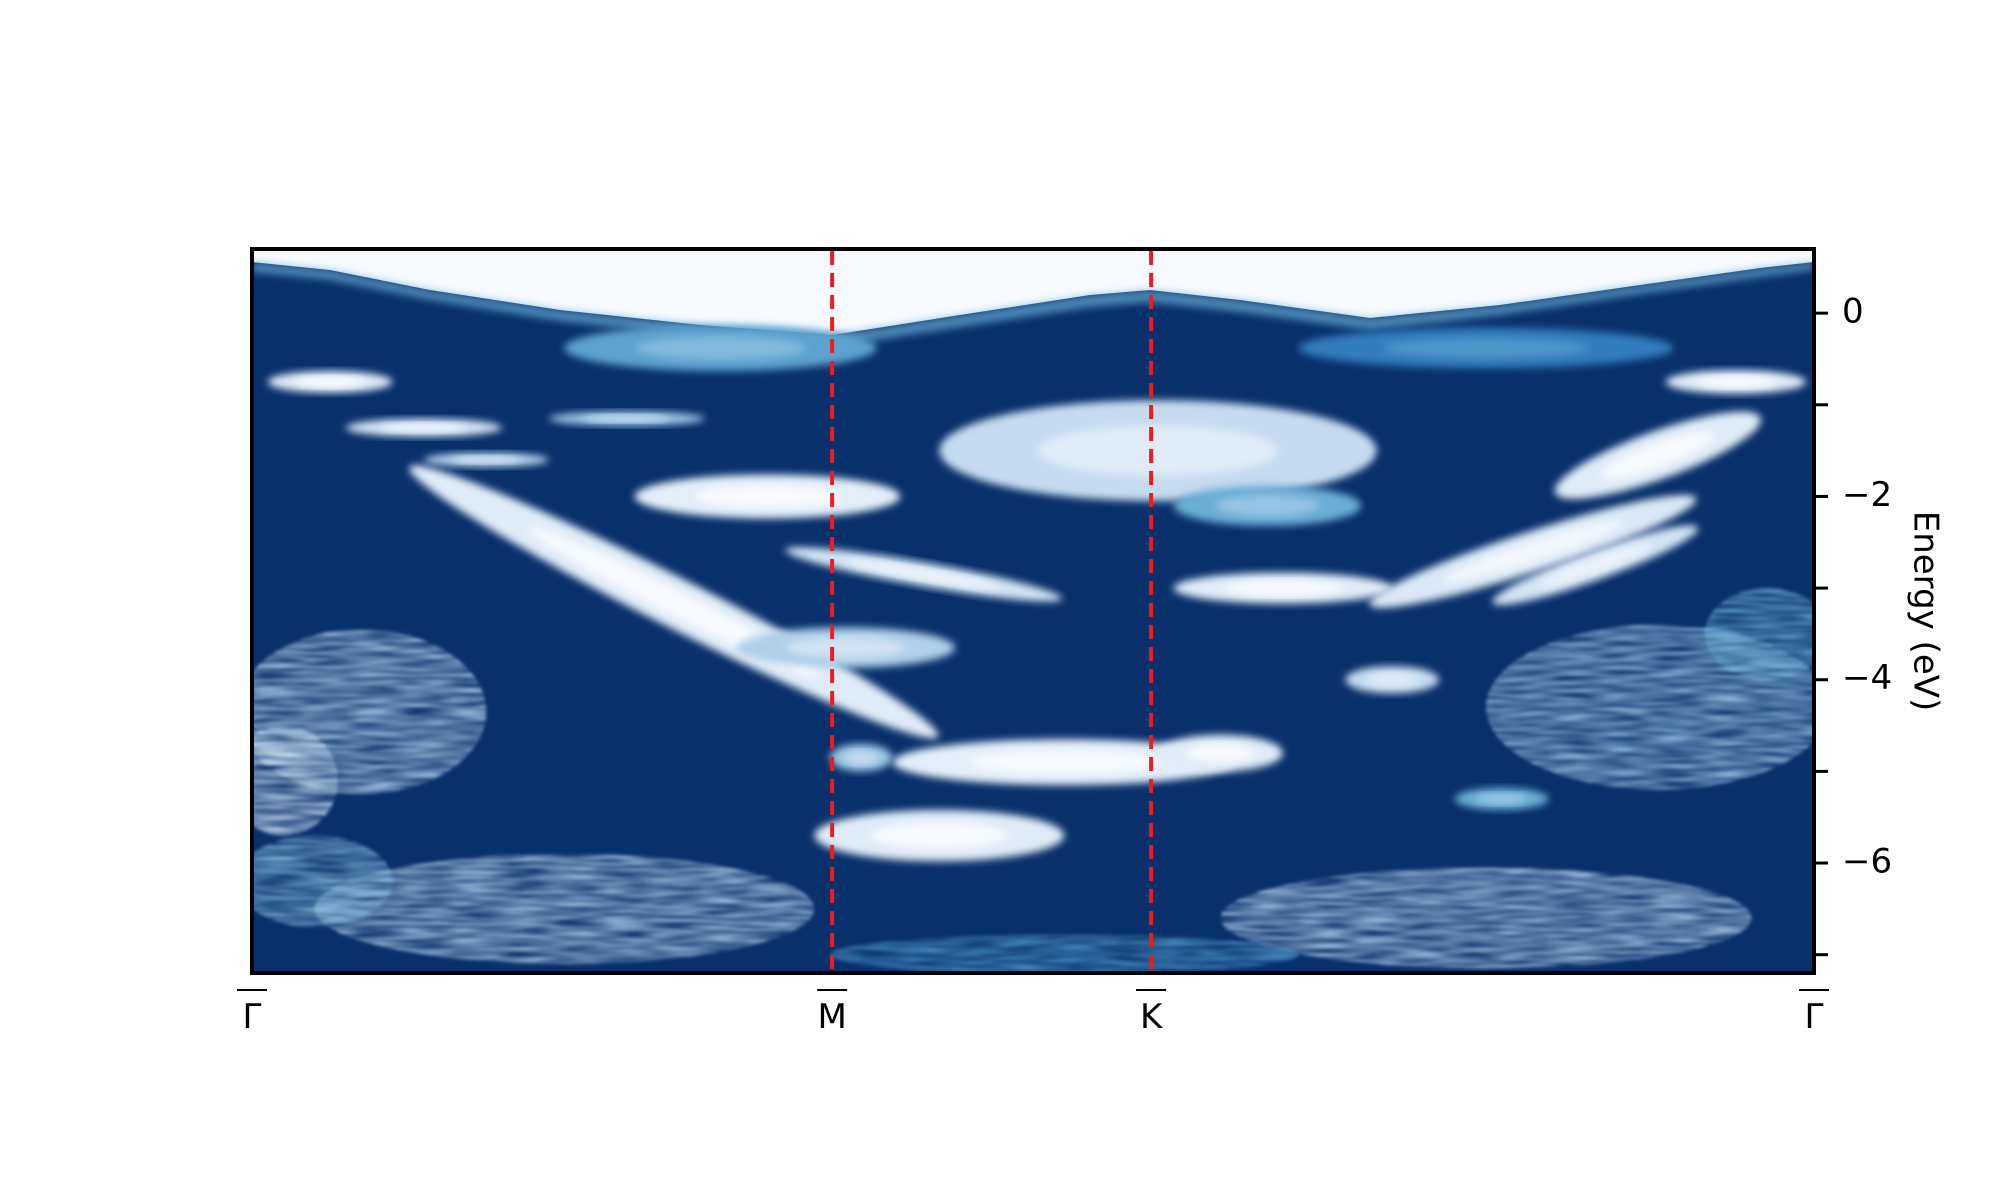 The height and width of the screenshot is (1200, 2000). What do you see at coordinates (831, 1017) in the screenshot?
I see `x-tick-label: M` at bounding box center [831, 1017].